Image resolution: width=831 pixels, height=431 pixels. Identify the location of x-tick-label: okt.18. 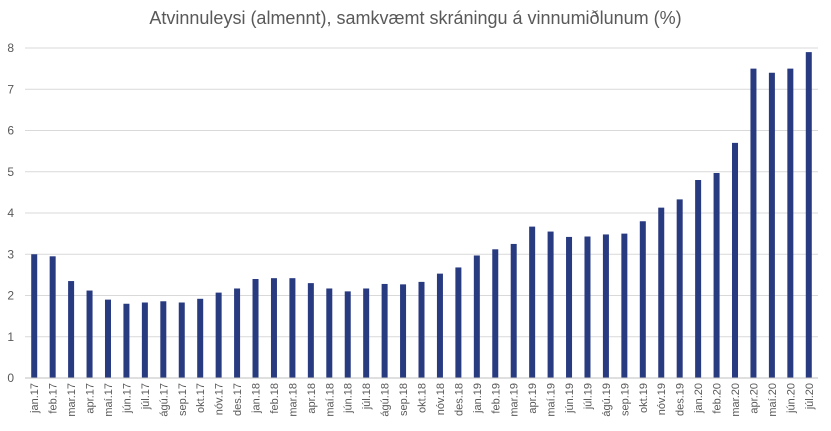
(423, 398).